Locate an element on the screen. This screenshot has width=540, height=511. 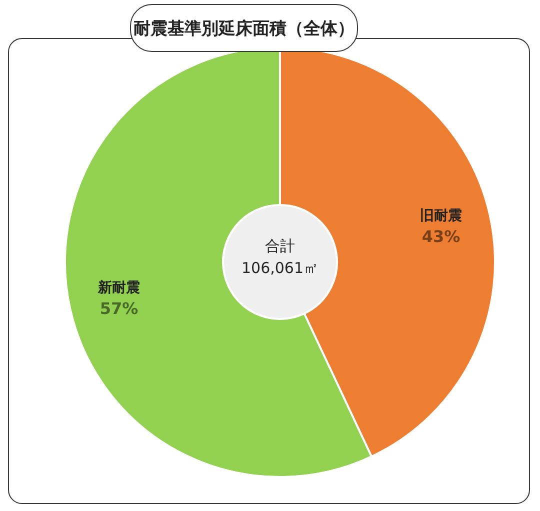
chart-title: 耐震基準別延床面積（全体） is located at coordinates (244, 28).